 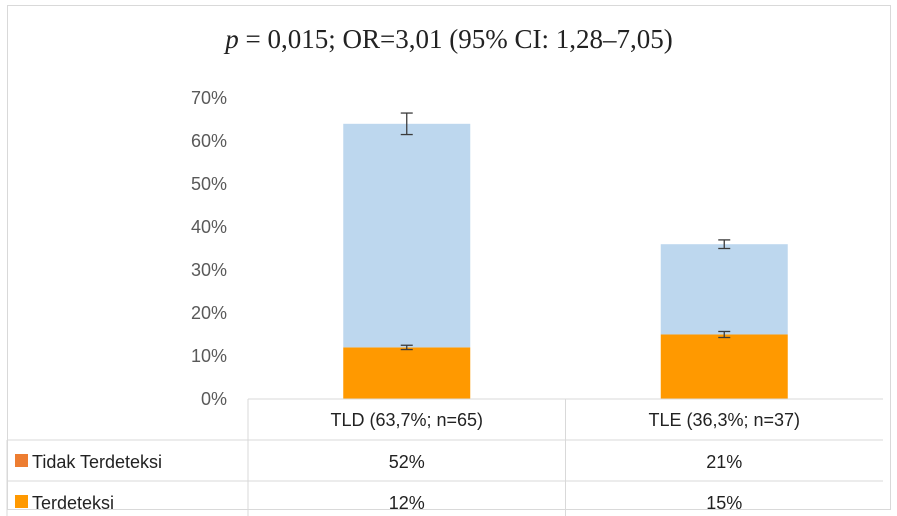 What do you see at coordinates (209, 270) in the screenshot?
I see `y-tick-label: 30%` at bounding box center [209, 270].